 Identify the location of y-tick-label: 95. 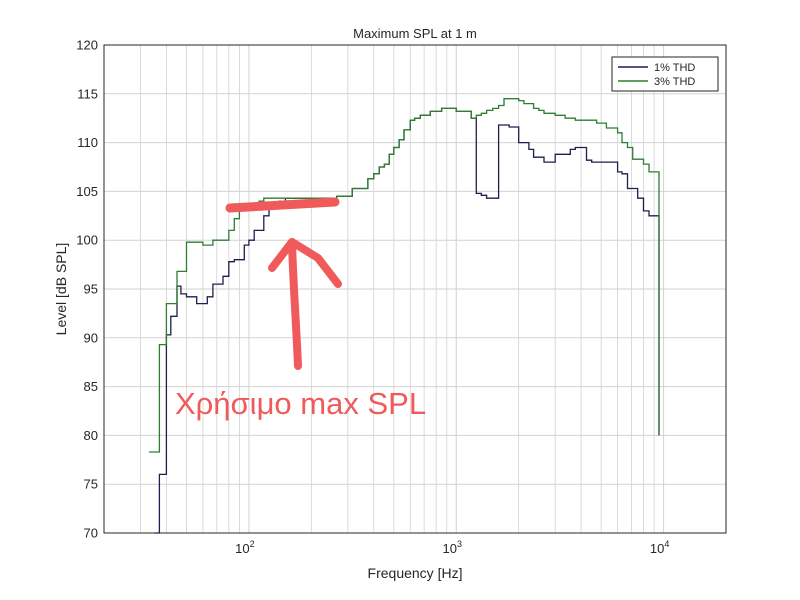
(91, 289).